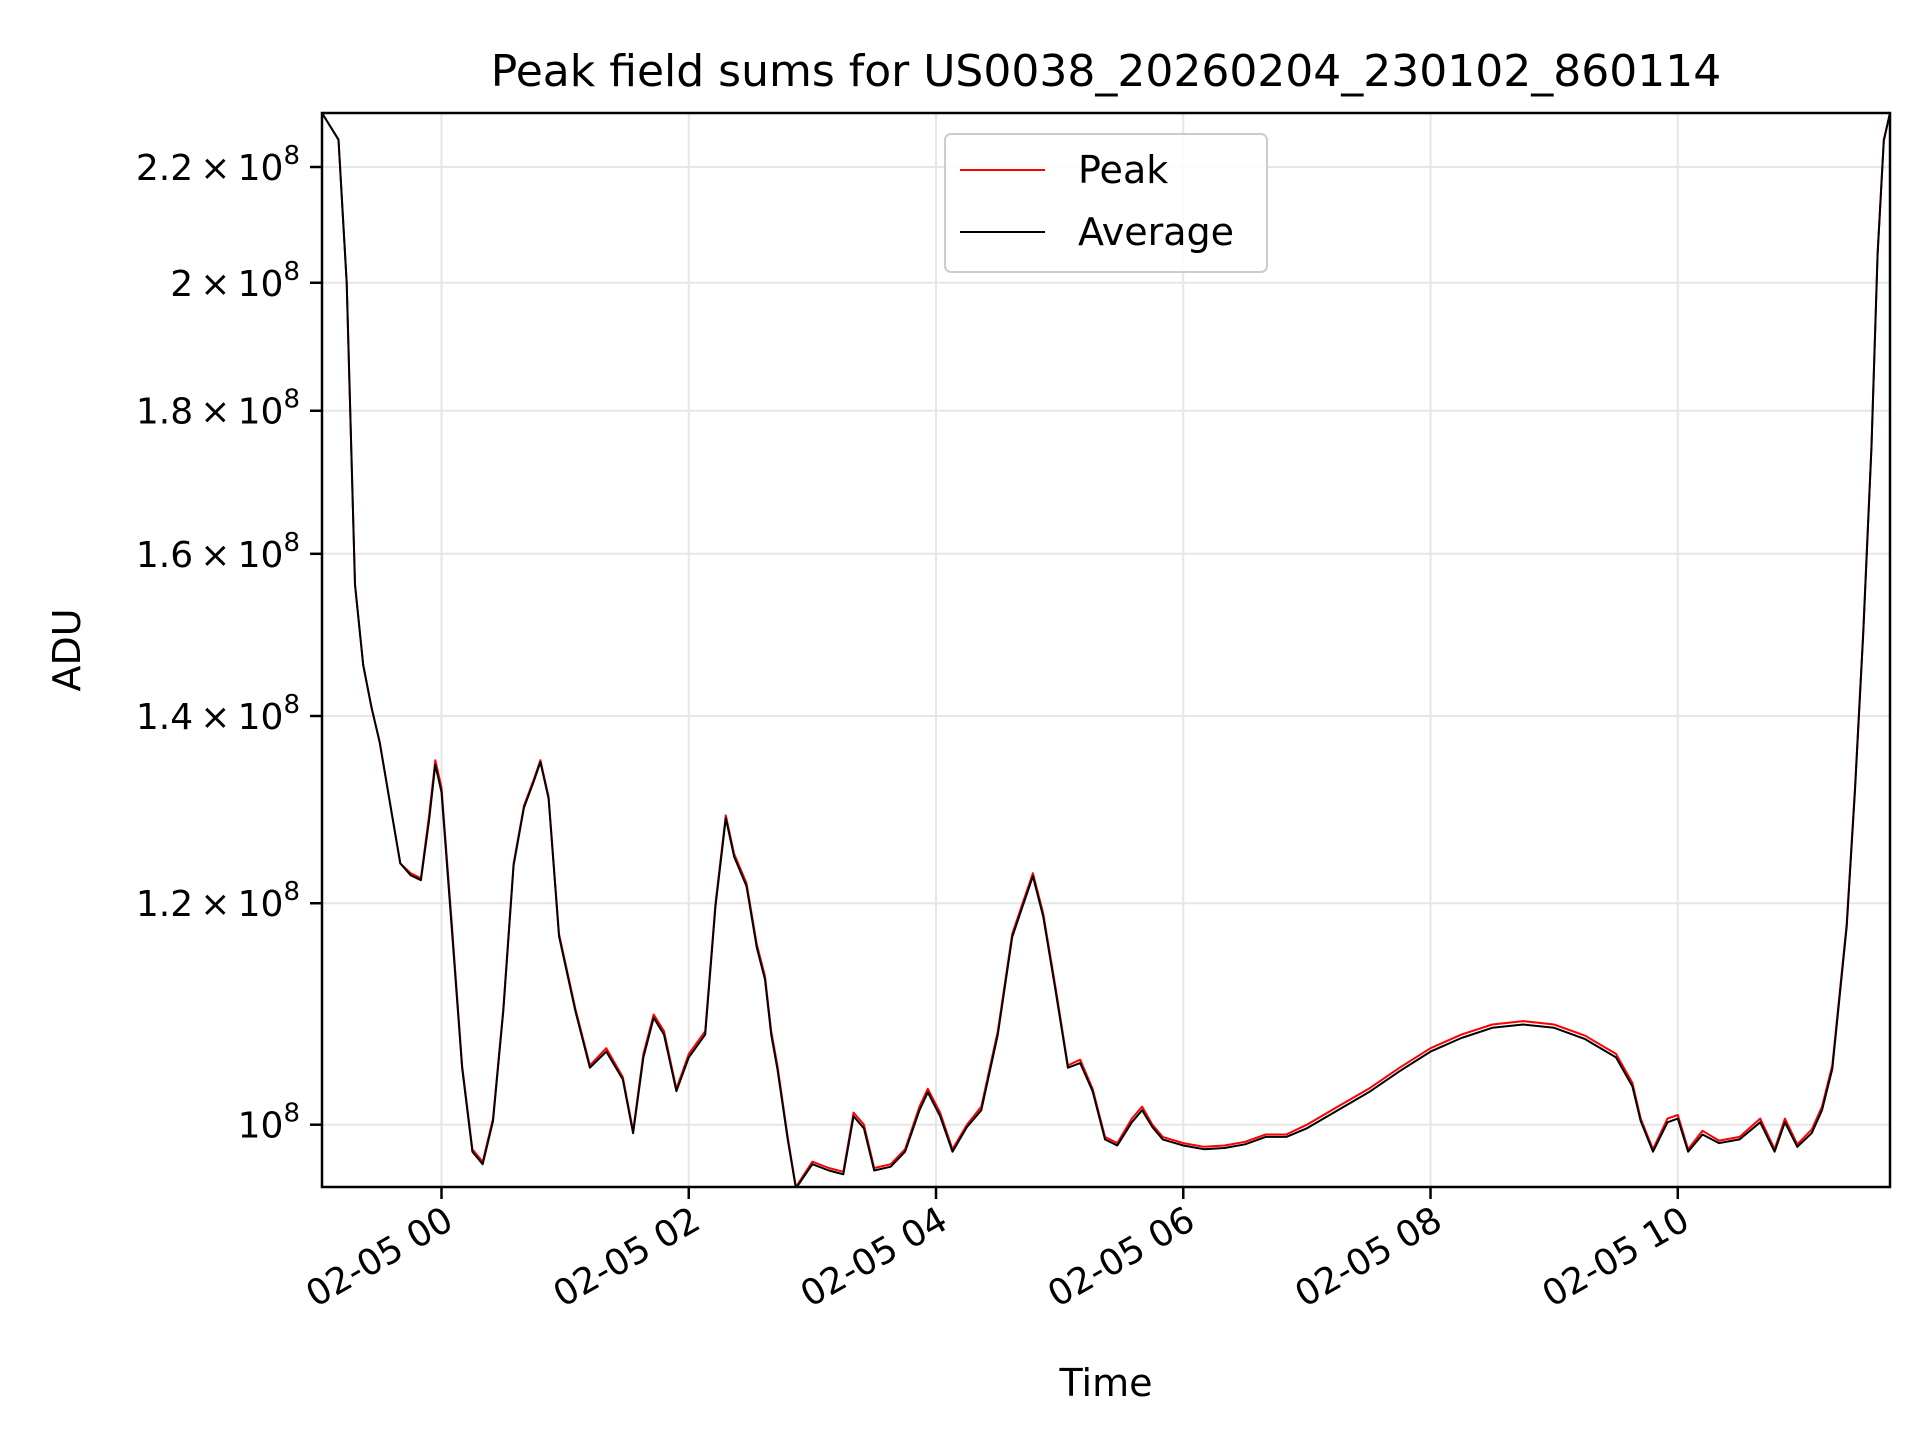 Image resolution: width=1920 pixels, height=1440 pixels. What do you see at coordinates (210, 168) in the screenshot?
I see `y-tick-mantissa: 2.2 × 10` at bounding box center [210, 168].